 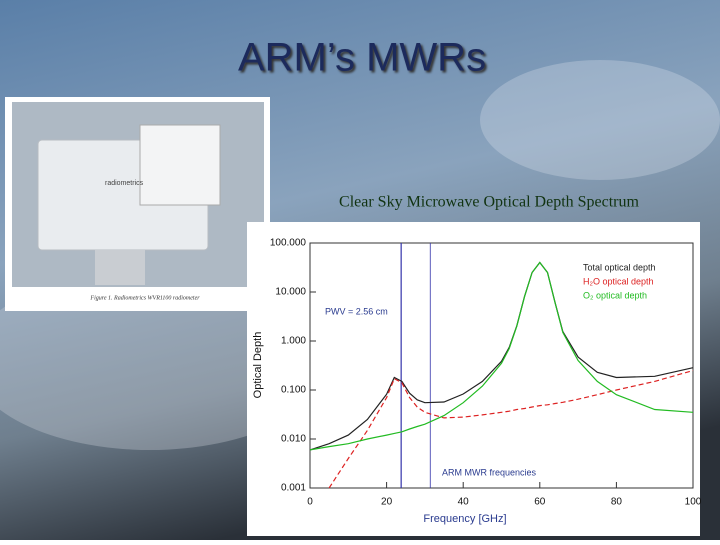 I want to click on series-line, so click(x=511, y=429).